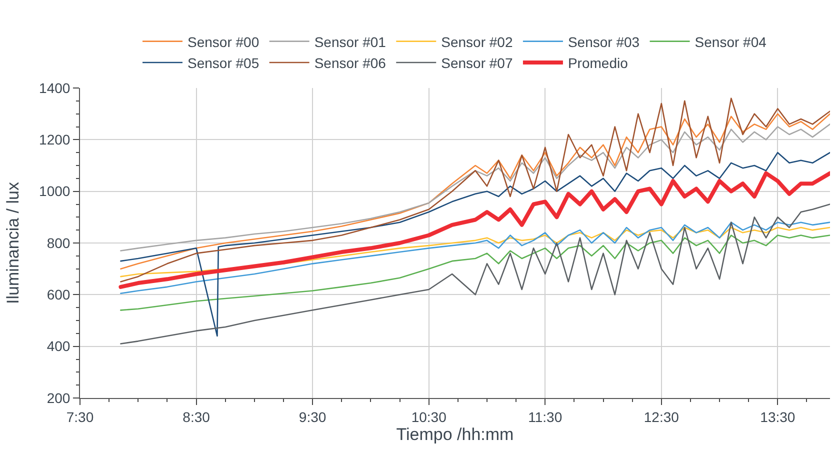  What do you see at coordinates (58, 242) in the screenshot?
I see `y-tick-label: 800` at bounding box center [58, 242].